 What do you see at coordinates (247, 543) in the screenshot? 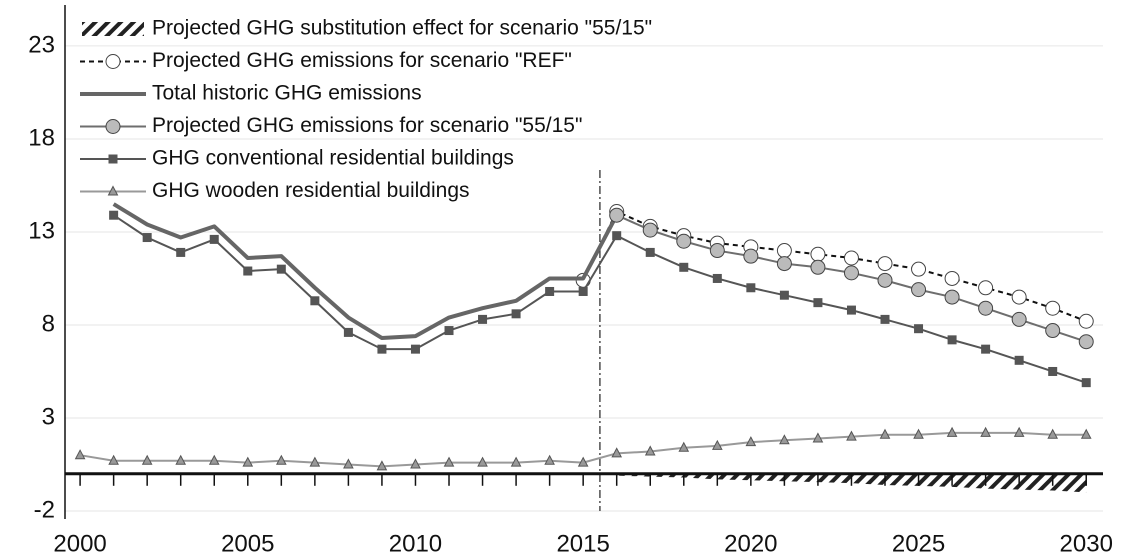
I see `x-tick-label: 2005` at bounding box center [247, 543].